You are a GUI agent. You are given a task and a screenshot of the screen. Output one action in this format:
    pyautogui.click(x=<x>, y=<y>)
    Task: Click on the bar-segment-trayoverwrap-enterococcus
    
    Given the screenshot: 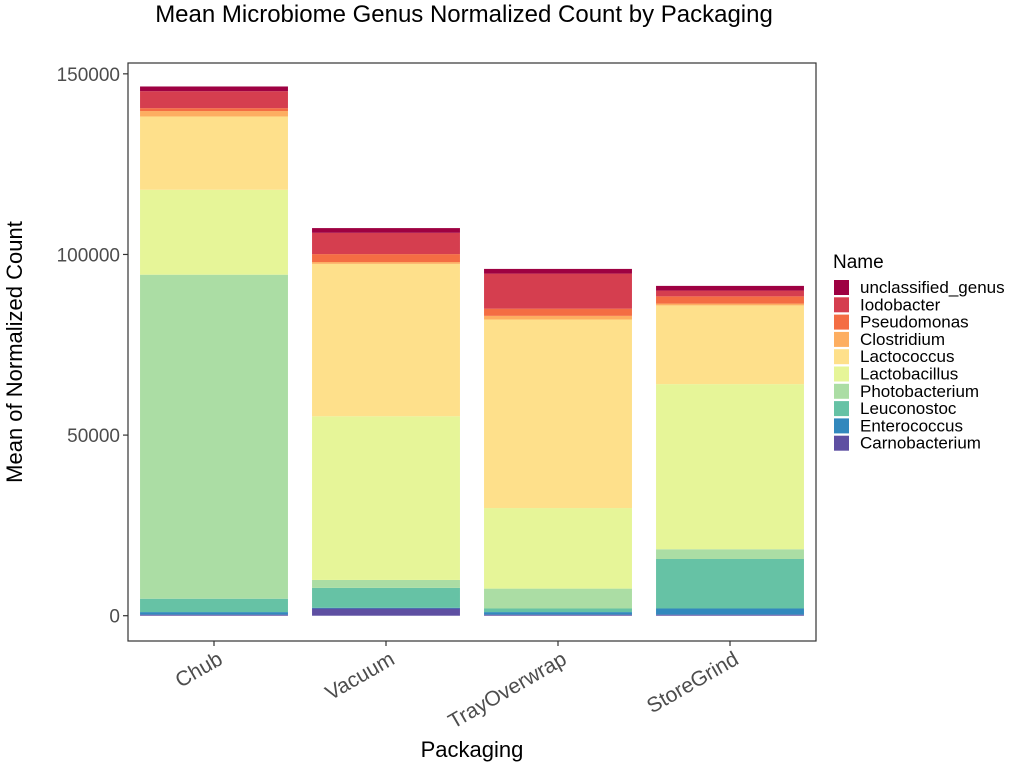 What is the action you would take?
    pyautogui.click(x=558, y=613)
    